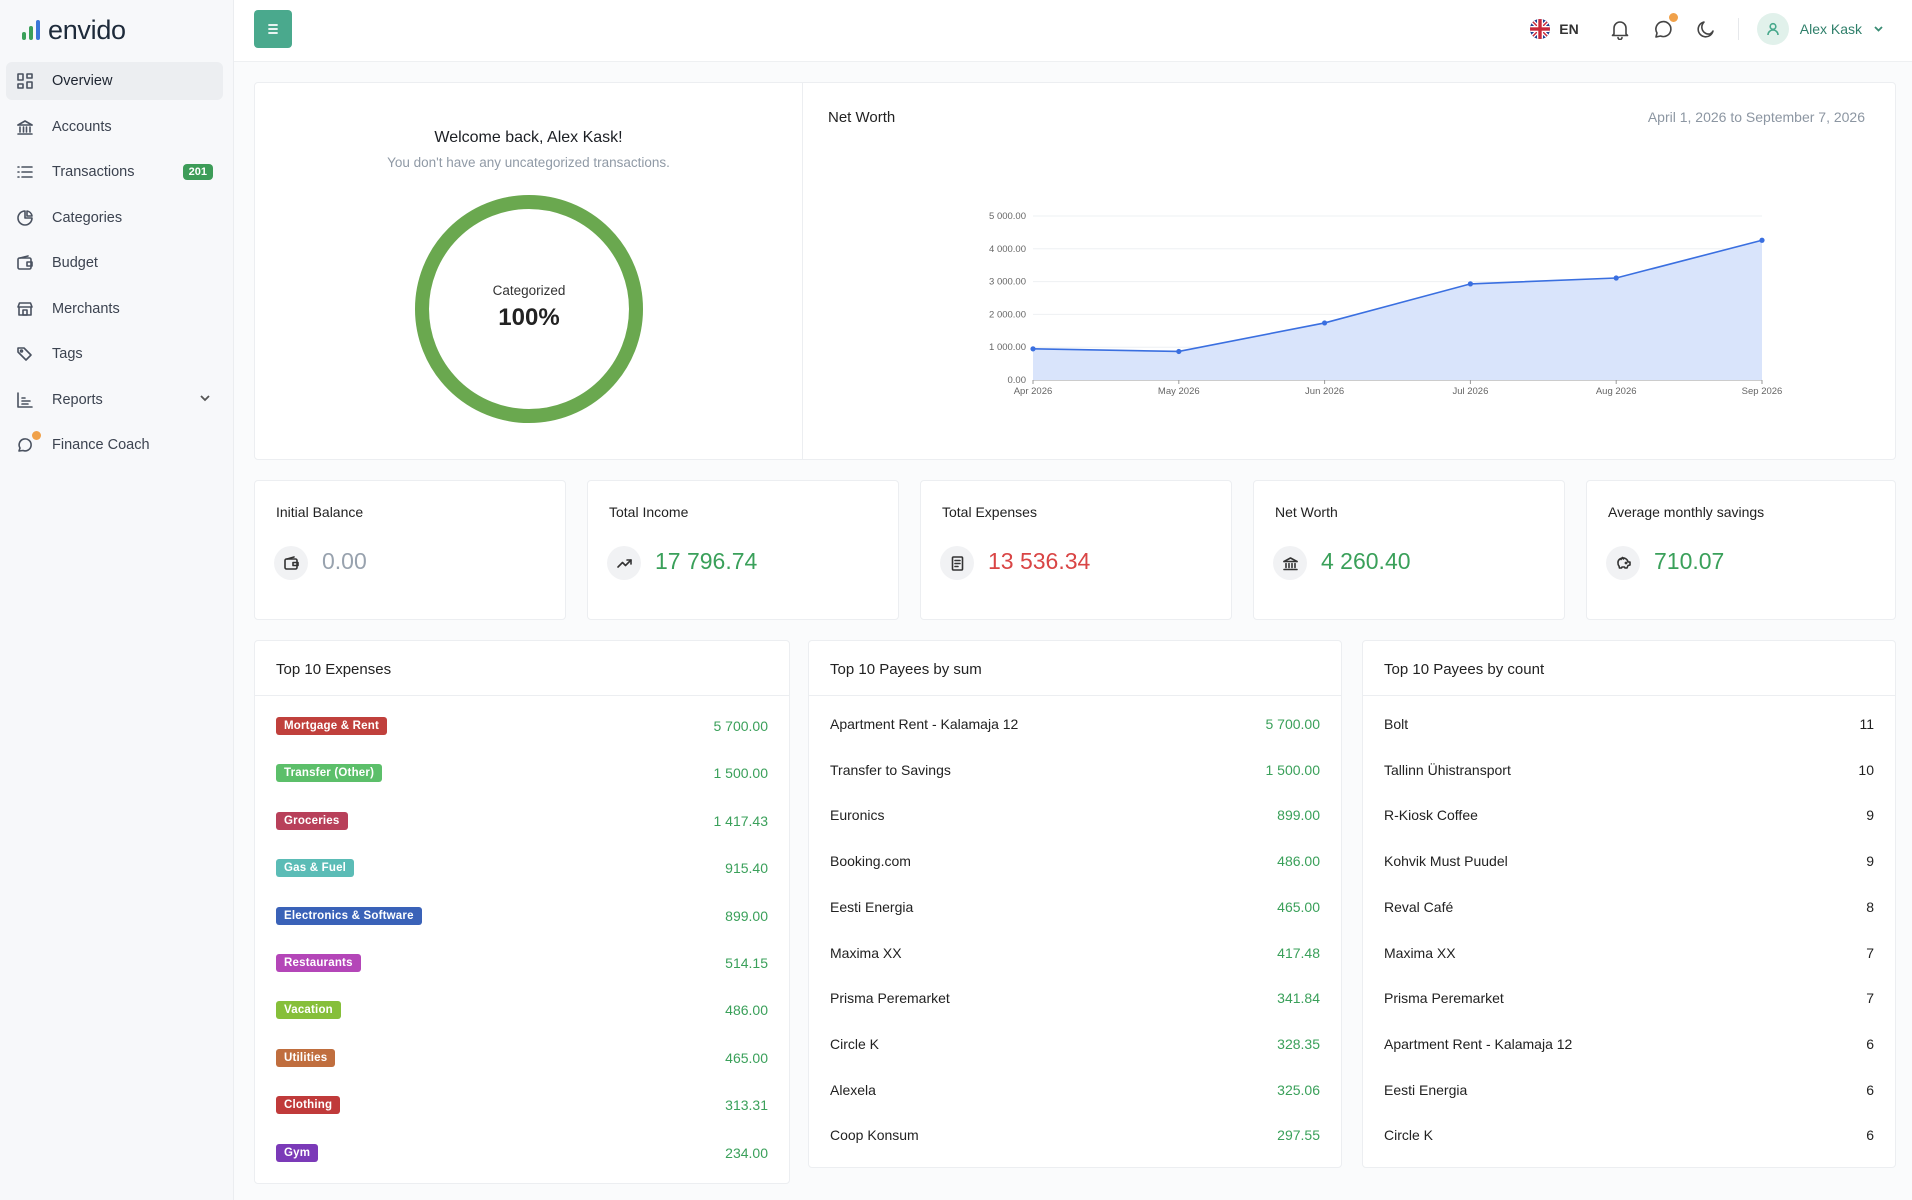 This screenshot has width=1912, height=1200. I want to click on brand-logo: envido, so click(74, 30).